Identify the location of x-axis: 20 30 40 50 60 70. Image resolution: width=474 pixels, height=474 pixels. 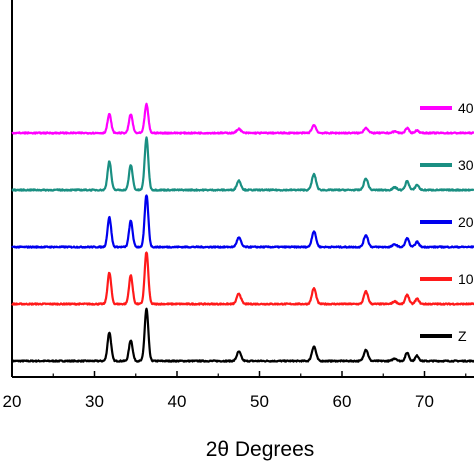
(235, 391).